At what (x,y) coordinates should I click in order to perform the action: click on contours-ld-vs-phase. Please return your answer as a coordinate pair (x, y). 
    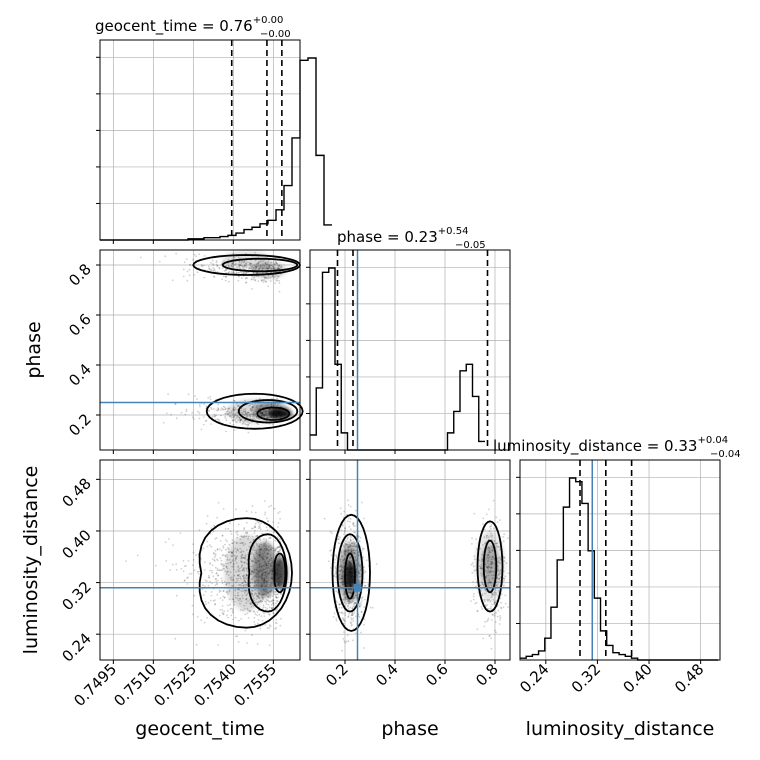
    Looking at the image, I should click on (417, 572).